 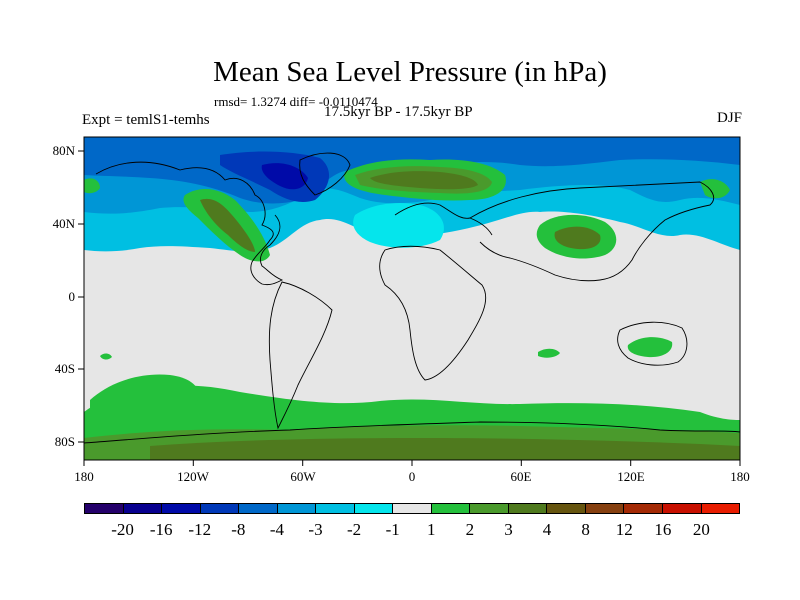 What do you see at coordinates (284, 176) in the screenshot?
I see `deep-blue-core` at bounding box center [284, 176].